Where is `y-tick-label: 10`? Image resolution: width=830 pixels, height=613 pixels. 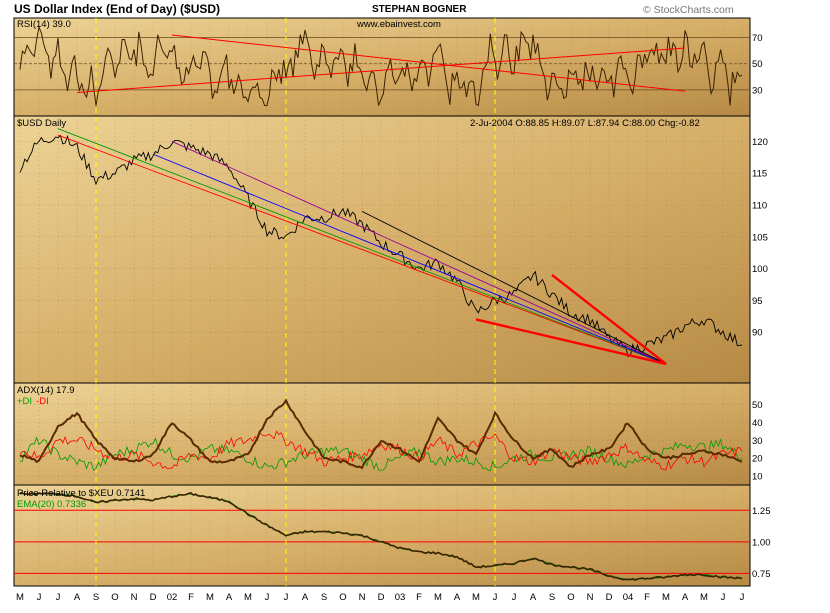
y-tick-label: 10 is located at coordinates (757, 477).